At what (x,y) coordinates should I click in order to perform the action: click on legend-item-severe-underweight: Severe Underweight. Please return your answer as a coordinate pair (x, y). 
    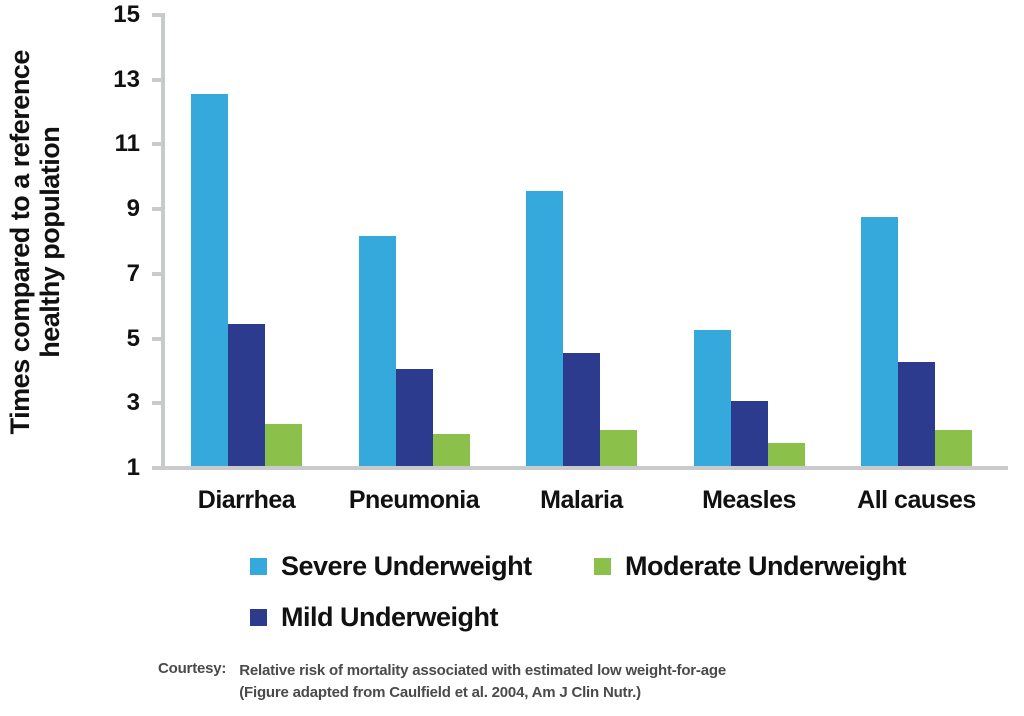
    Looking at the image, I should click on (391, 566).